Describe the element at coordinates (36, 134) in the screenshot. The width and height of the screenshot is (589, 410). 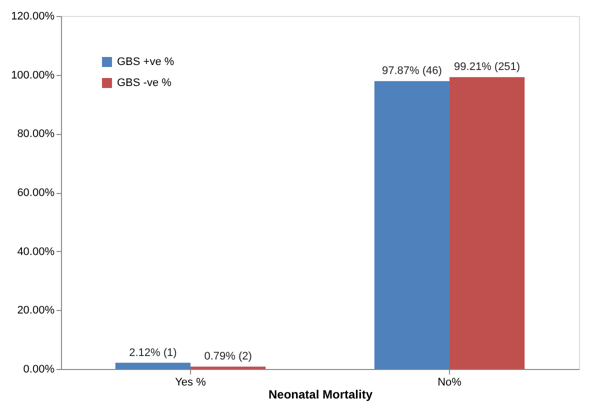
I see `y-tick-label: 80.00%` at that location.